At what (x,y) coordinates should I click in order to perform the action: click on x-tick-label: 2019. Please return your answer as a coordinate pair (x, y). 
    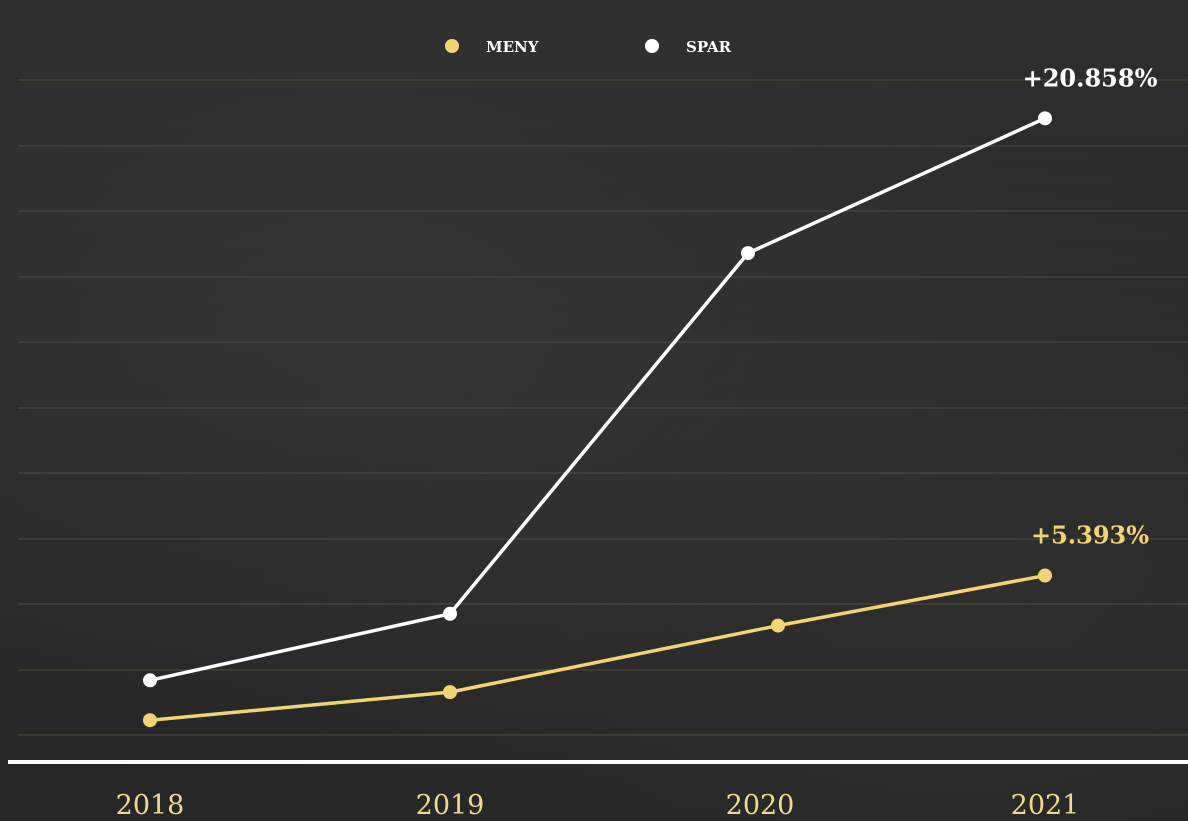
    Looking at the image, I should click on (450, 805).